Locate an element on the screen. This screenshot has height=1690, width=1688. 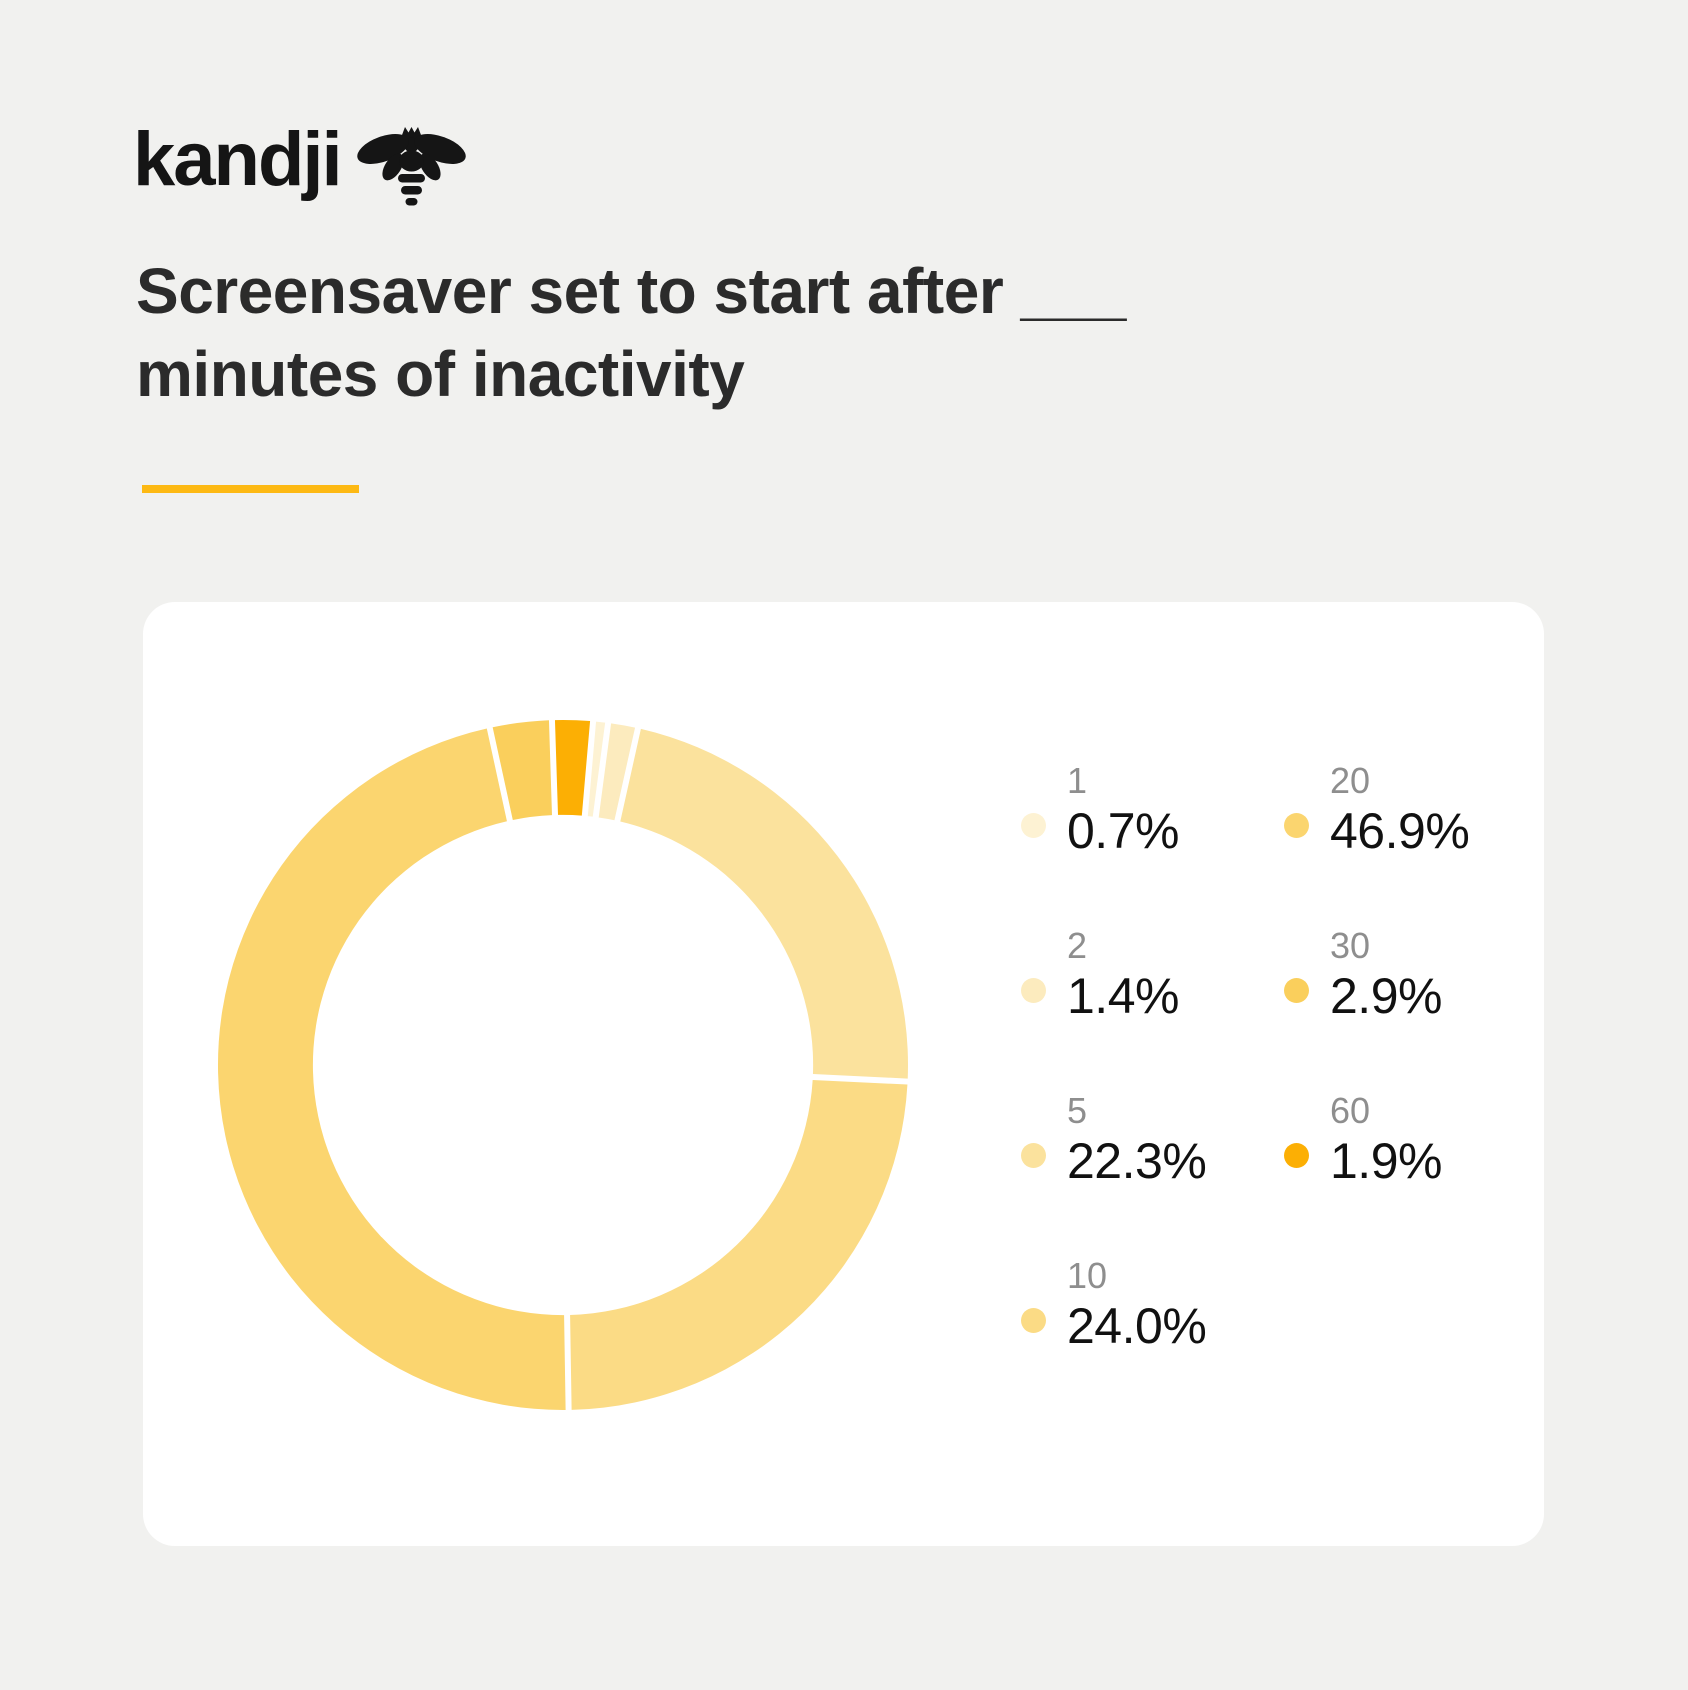
legend-item-10: 10 24.0% is located at coordinates (1114, 1305).